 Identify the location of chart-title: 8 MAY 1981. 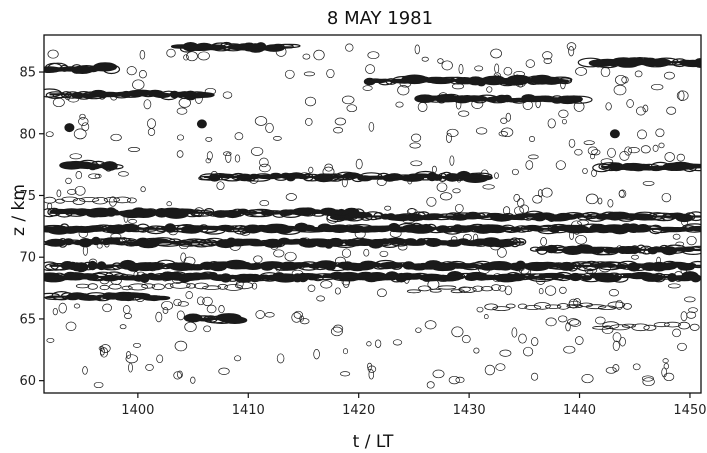
(380, 18).